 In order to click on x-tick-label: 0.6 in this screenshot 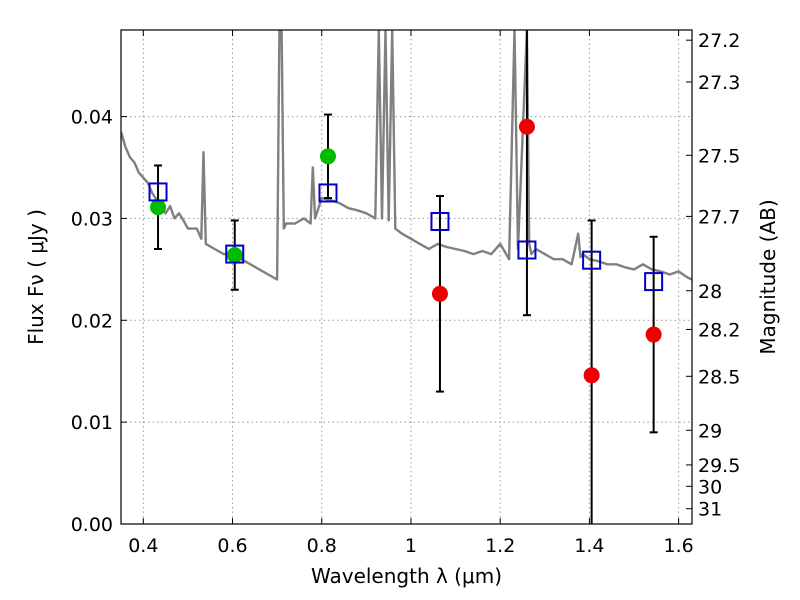, I will do `click(232, 546)`.